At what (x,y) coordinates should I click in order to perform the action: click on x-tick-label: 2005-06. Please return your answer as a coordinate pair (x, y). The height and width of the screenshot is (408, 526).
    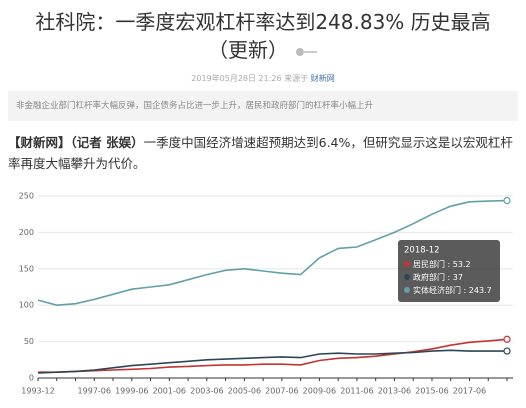
    Looking at the image, I should click on (244, 391).